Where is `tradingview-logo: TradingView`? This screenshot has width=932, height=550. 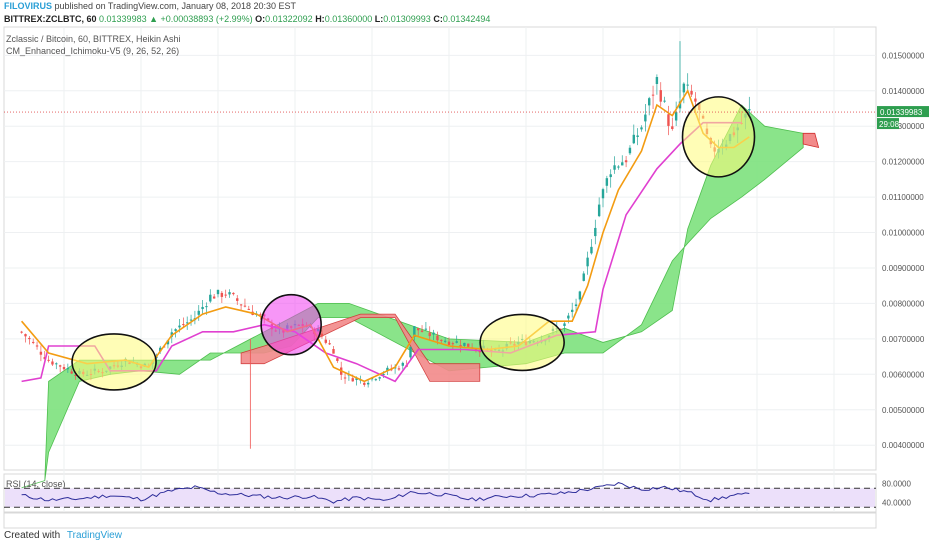
tradingview-logo: TradingView is located at coordinates (94, 535).